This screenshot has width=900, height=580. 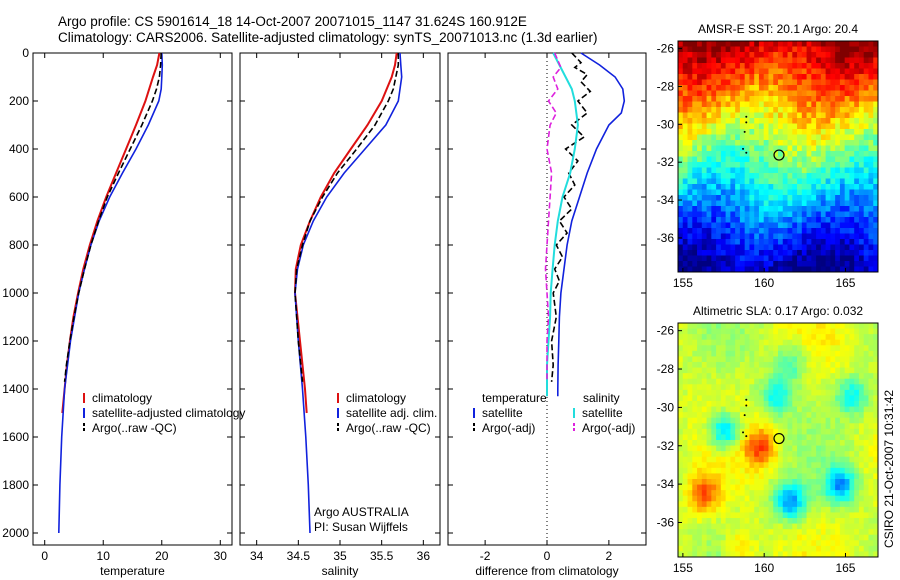 I want to click on sla_map-frame, so click(x=778, y=440).